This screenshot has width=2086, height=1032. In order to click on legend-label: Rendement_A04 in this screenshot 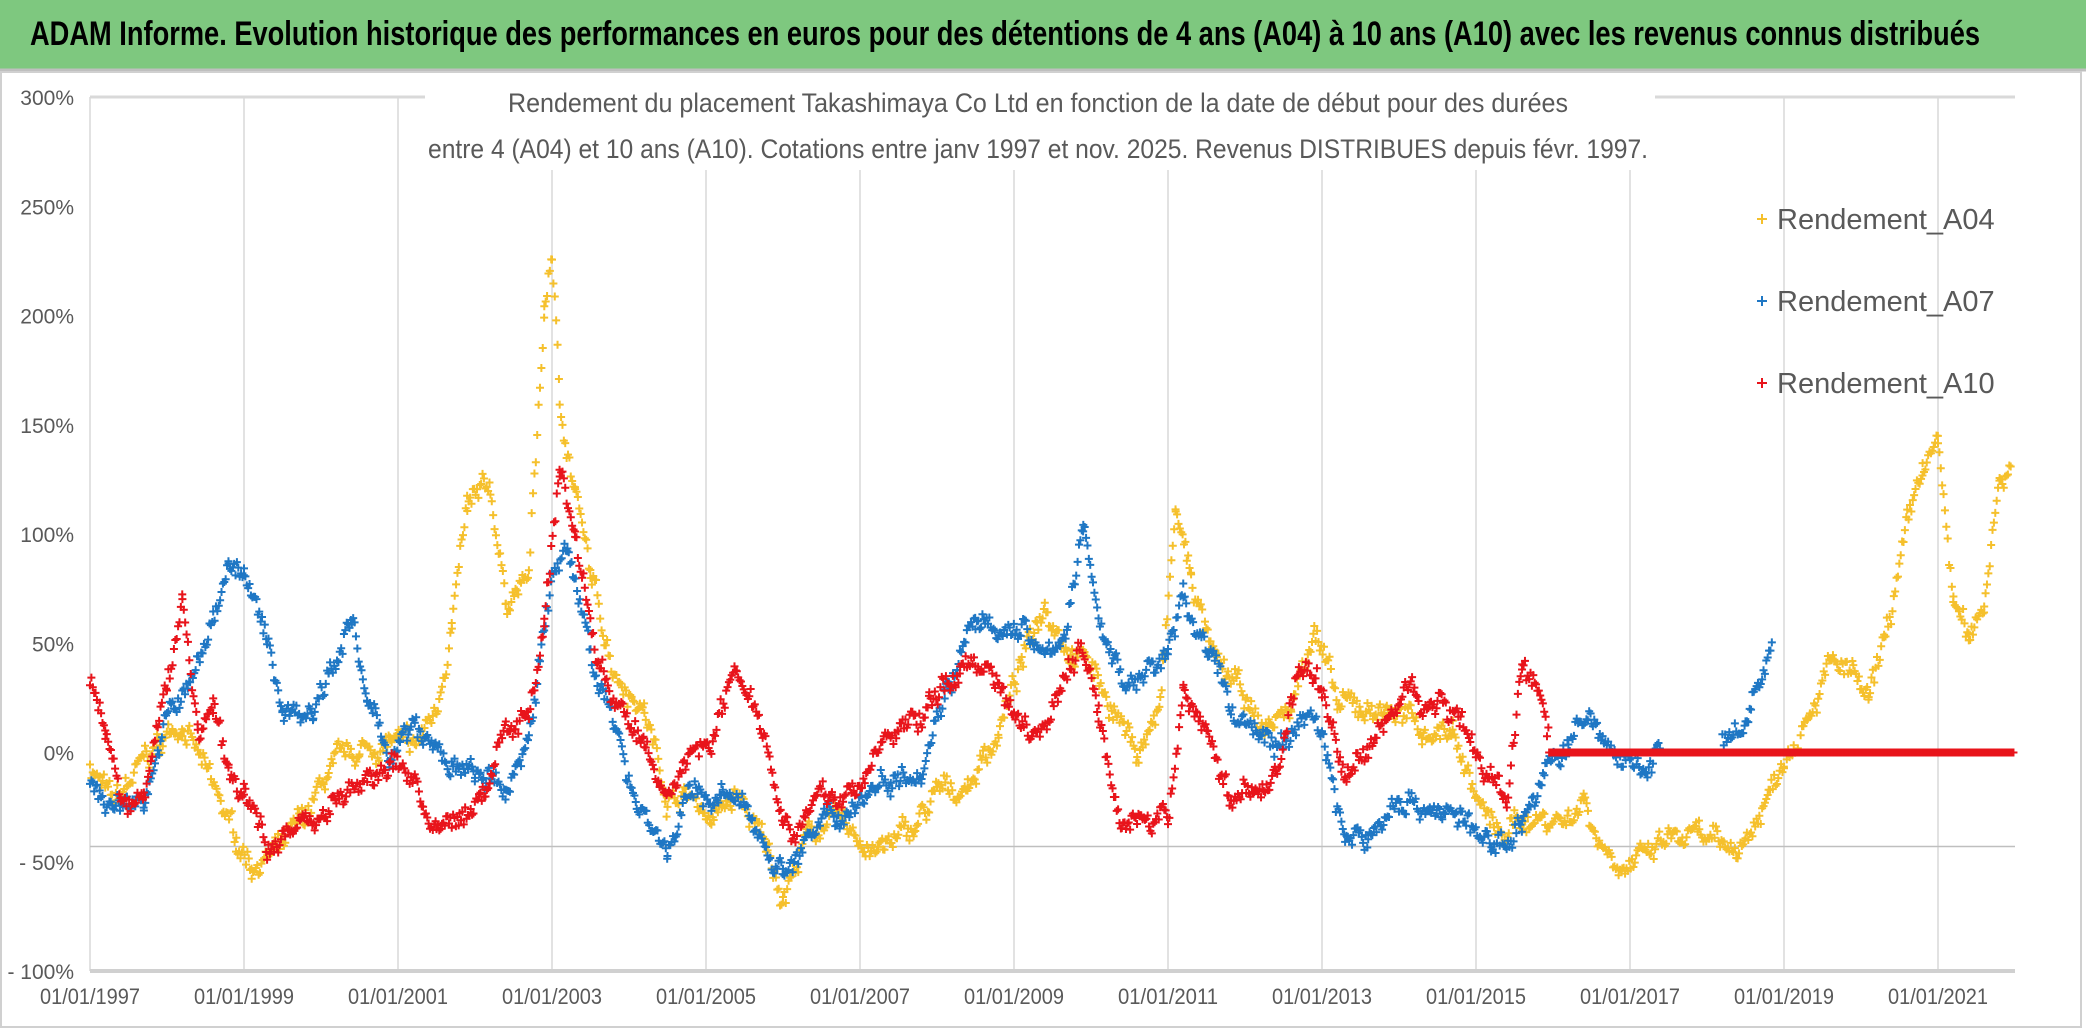, I will do `click(1886, 220)`.